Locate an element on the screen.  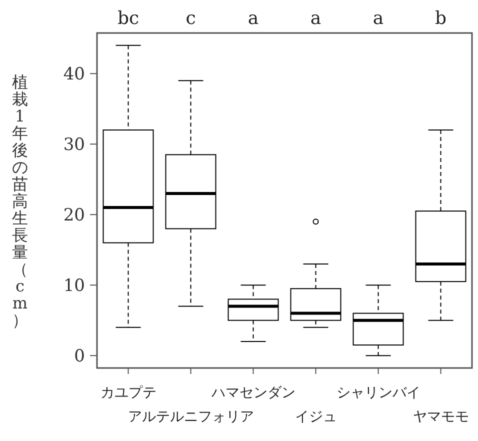
y-tick-label: 40 is located at coordinates (74, 74).